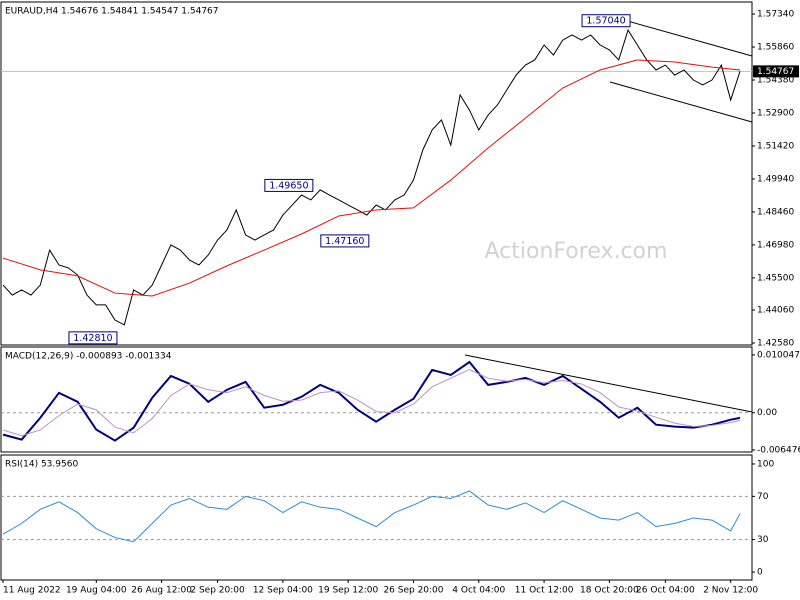 Image resolution: width=800 pixels, height=600 pixels. I want to click on x-tick-label: 12 Sep 04:00, so click(283, 591).